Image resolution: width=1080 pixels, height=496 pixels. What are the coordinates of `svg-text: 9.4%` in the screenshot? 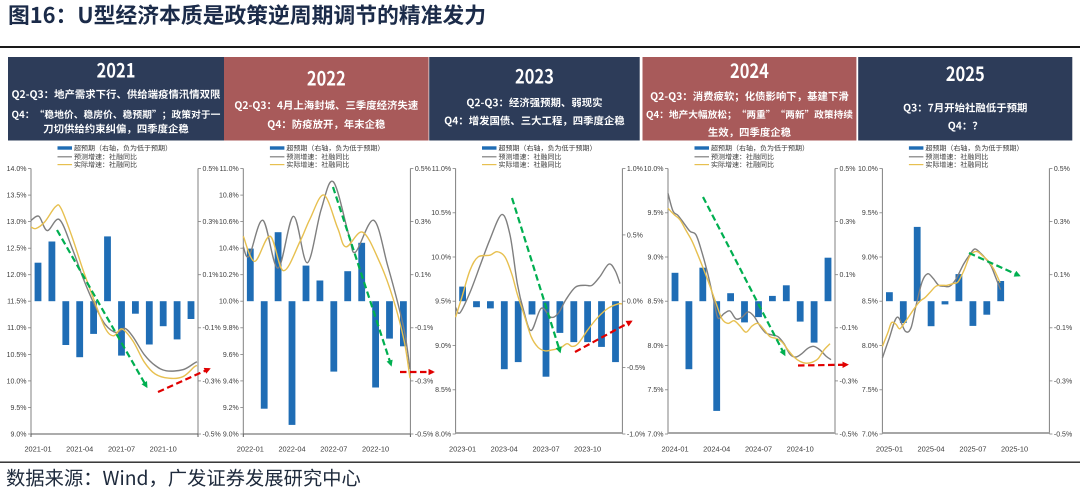 It's located at (231, 381).